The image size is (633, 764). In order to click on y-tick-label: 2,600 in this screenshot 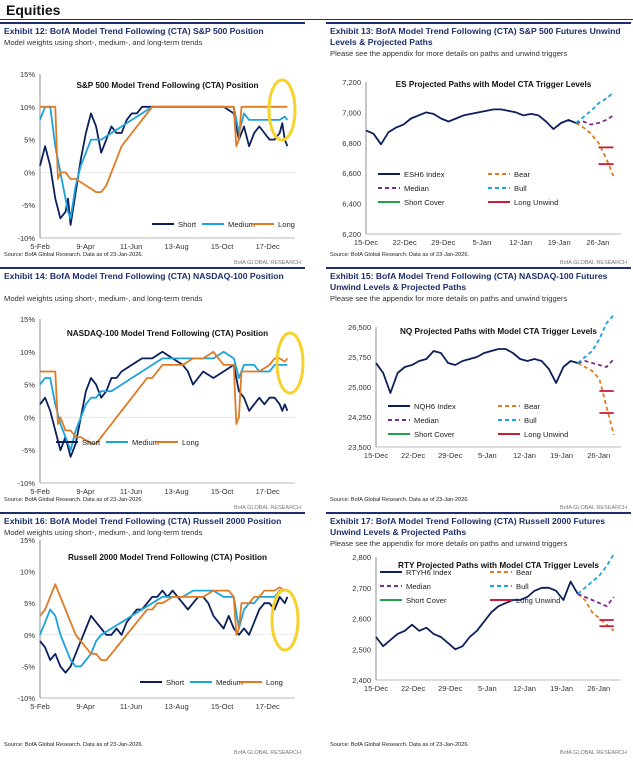, I will do `click(361, 619)`.